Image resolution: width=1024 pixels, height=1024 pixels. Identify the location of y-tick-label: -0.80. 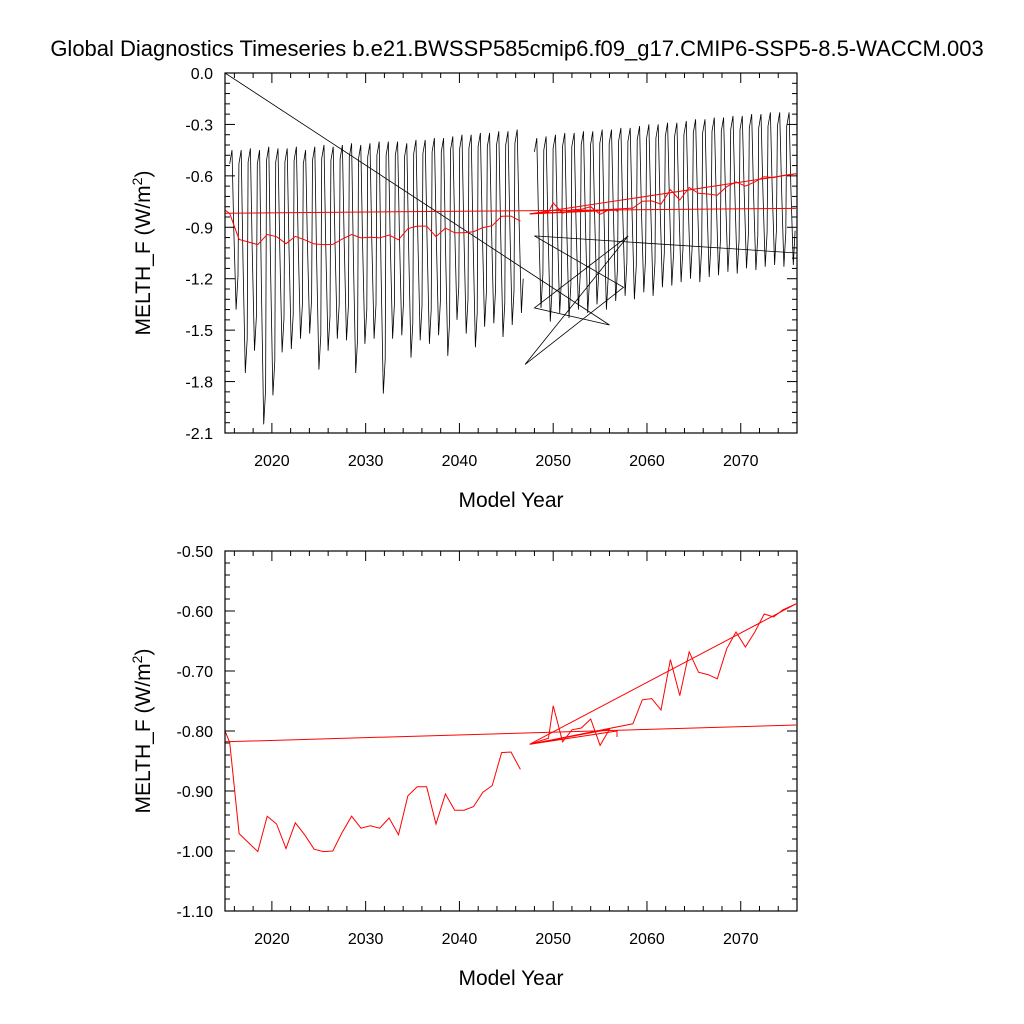
(195, 732).